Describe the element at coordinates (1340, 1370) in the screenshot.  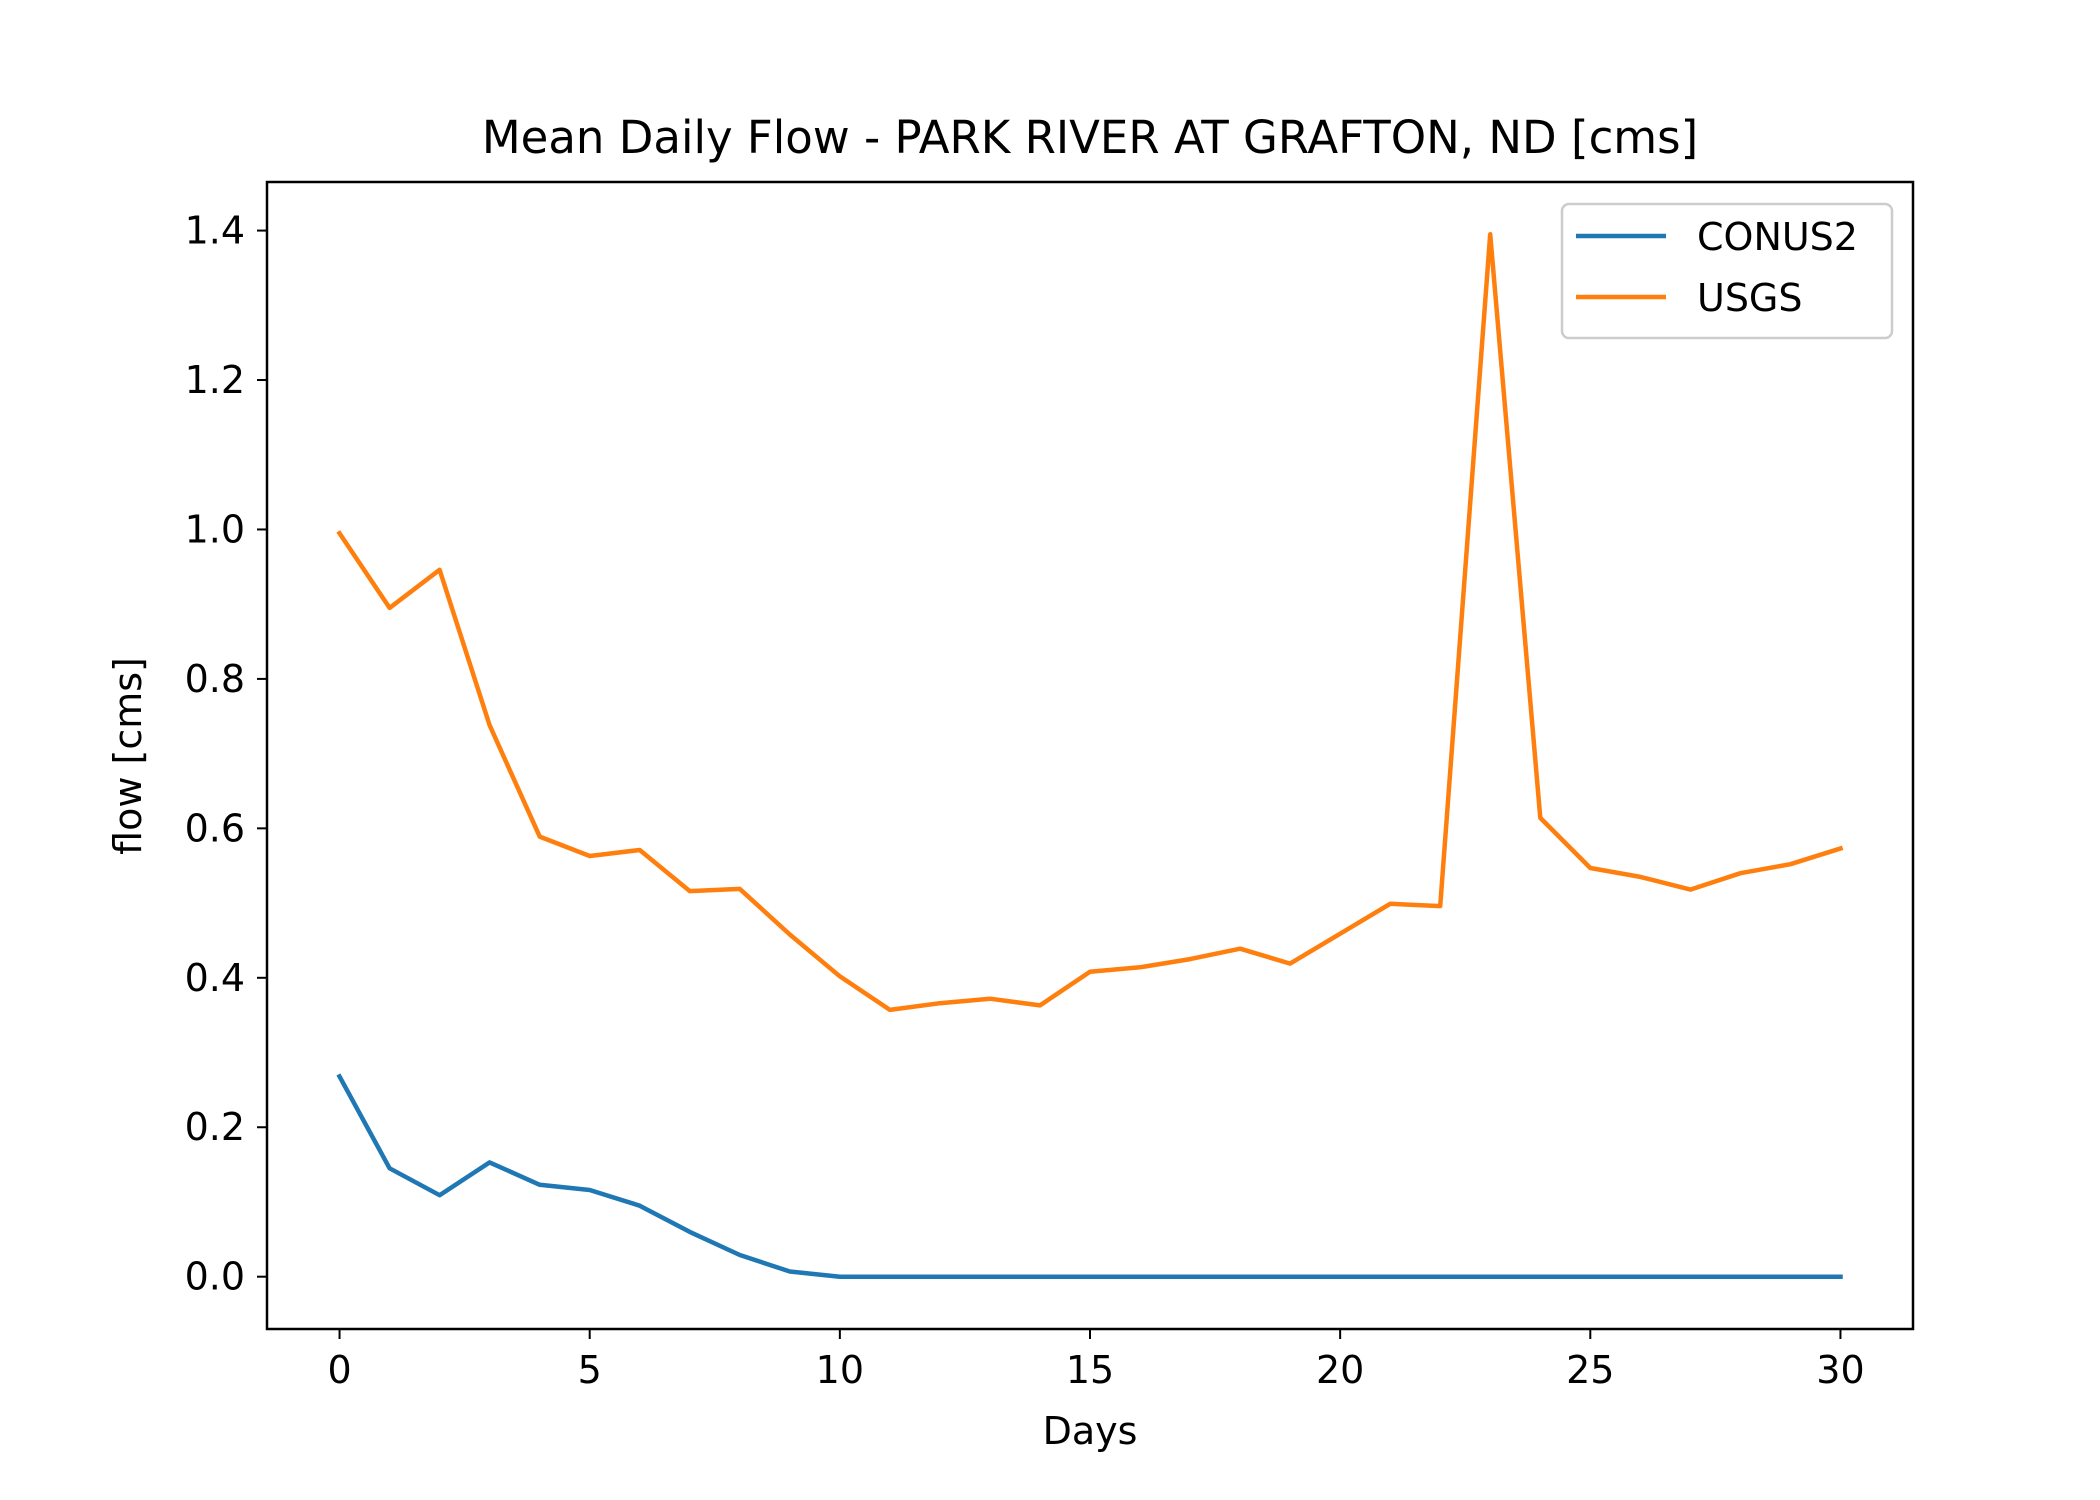
I see `x-tick-label: 20` at that location.